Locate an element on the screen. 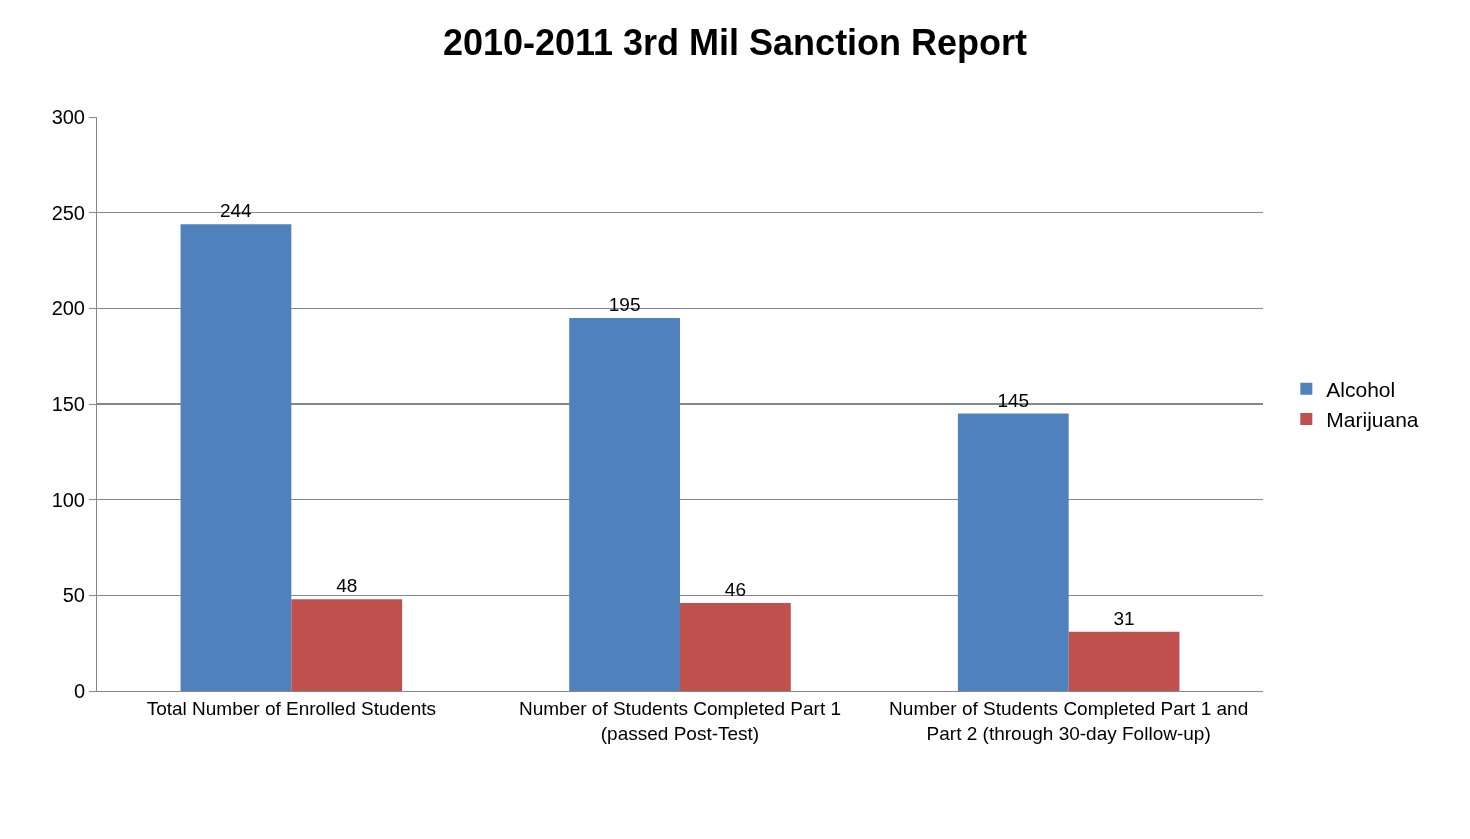 This screenshot has width=1470, height=839. data-label: 46 is located at coordinates (735, 589).